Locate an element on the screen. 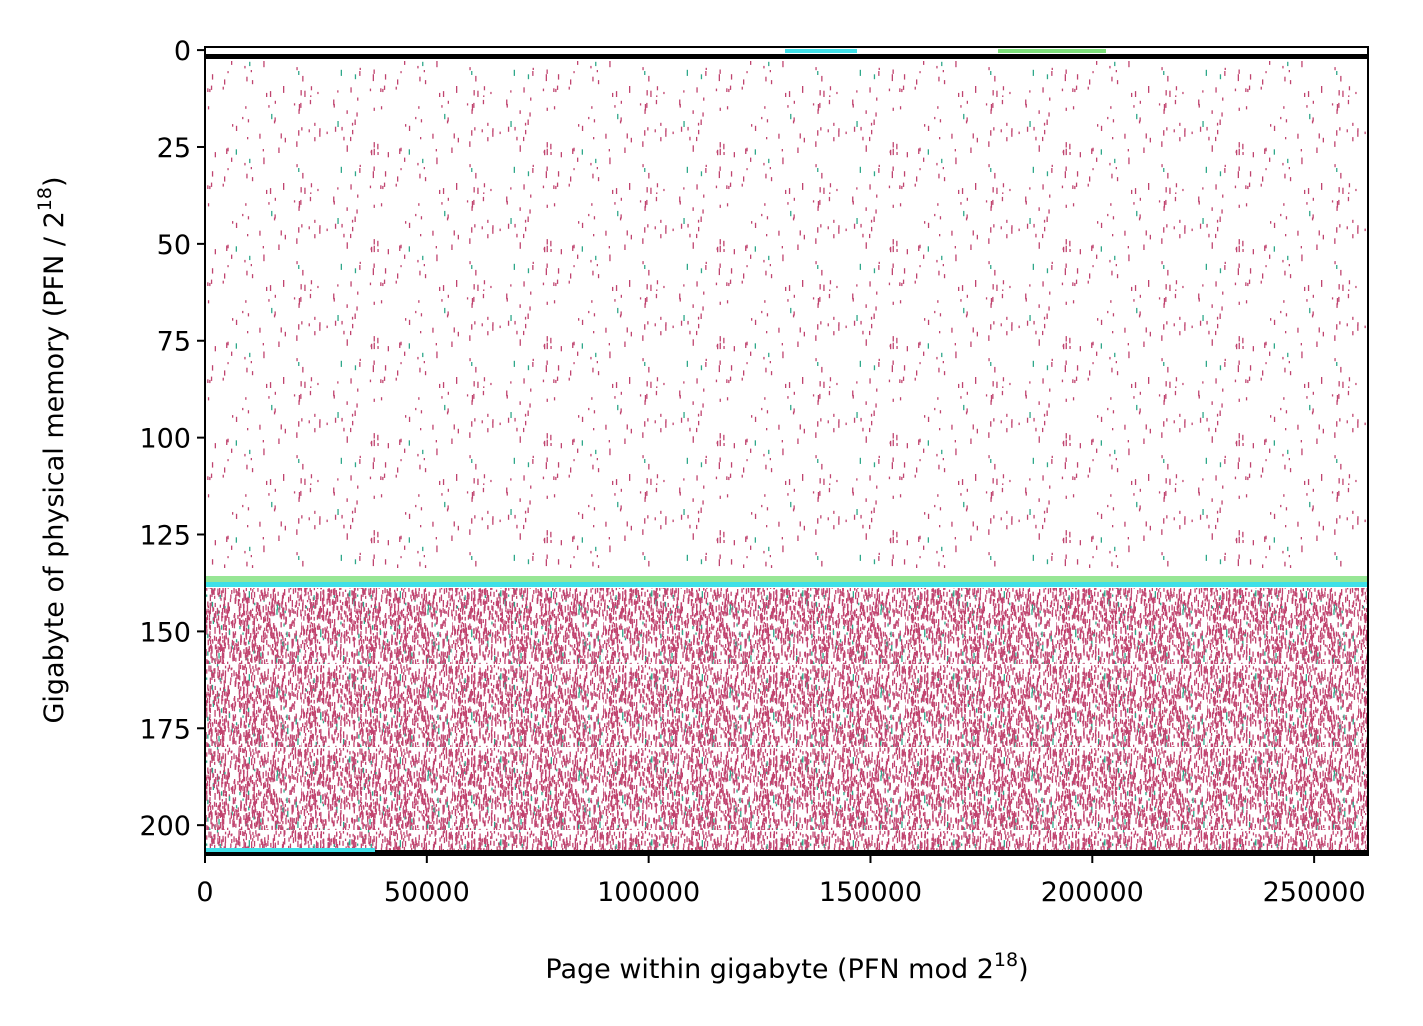 This screenshot has height=1026, width=1423. y-tick-label: 100 is located at coordinates (165, 439).